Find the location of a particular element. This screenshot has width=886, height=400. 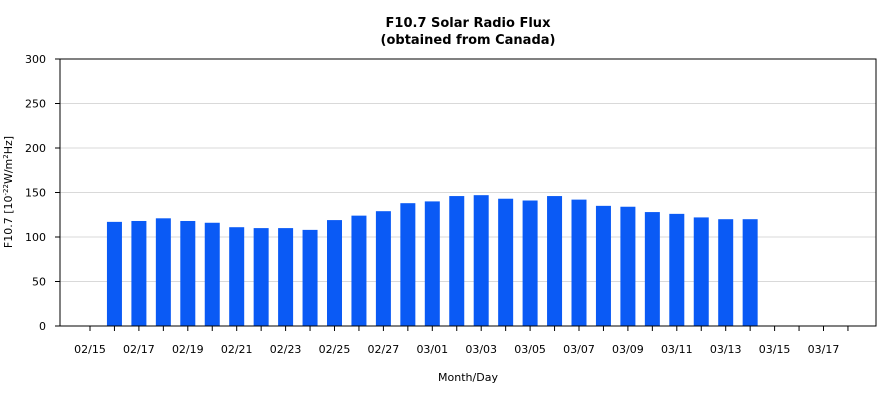

x-tick-label: 02/27 is located at coordinates (384, 349).